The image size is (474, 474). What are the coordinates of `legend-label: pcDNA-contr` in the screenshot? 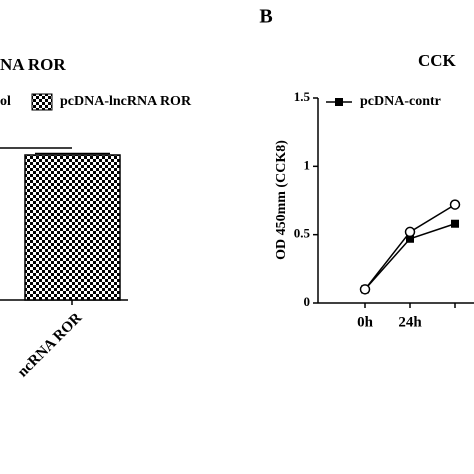 It's located at (400, 101).